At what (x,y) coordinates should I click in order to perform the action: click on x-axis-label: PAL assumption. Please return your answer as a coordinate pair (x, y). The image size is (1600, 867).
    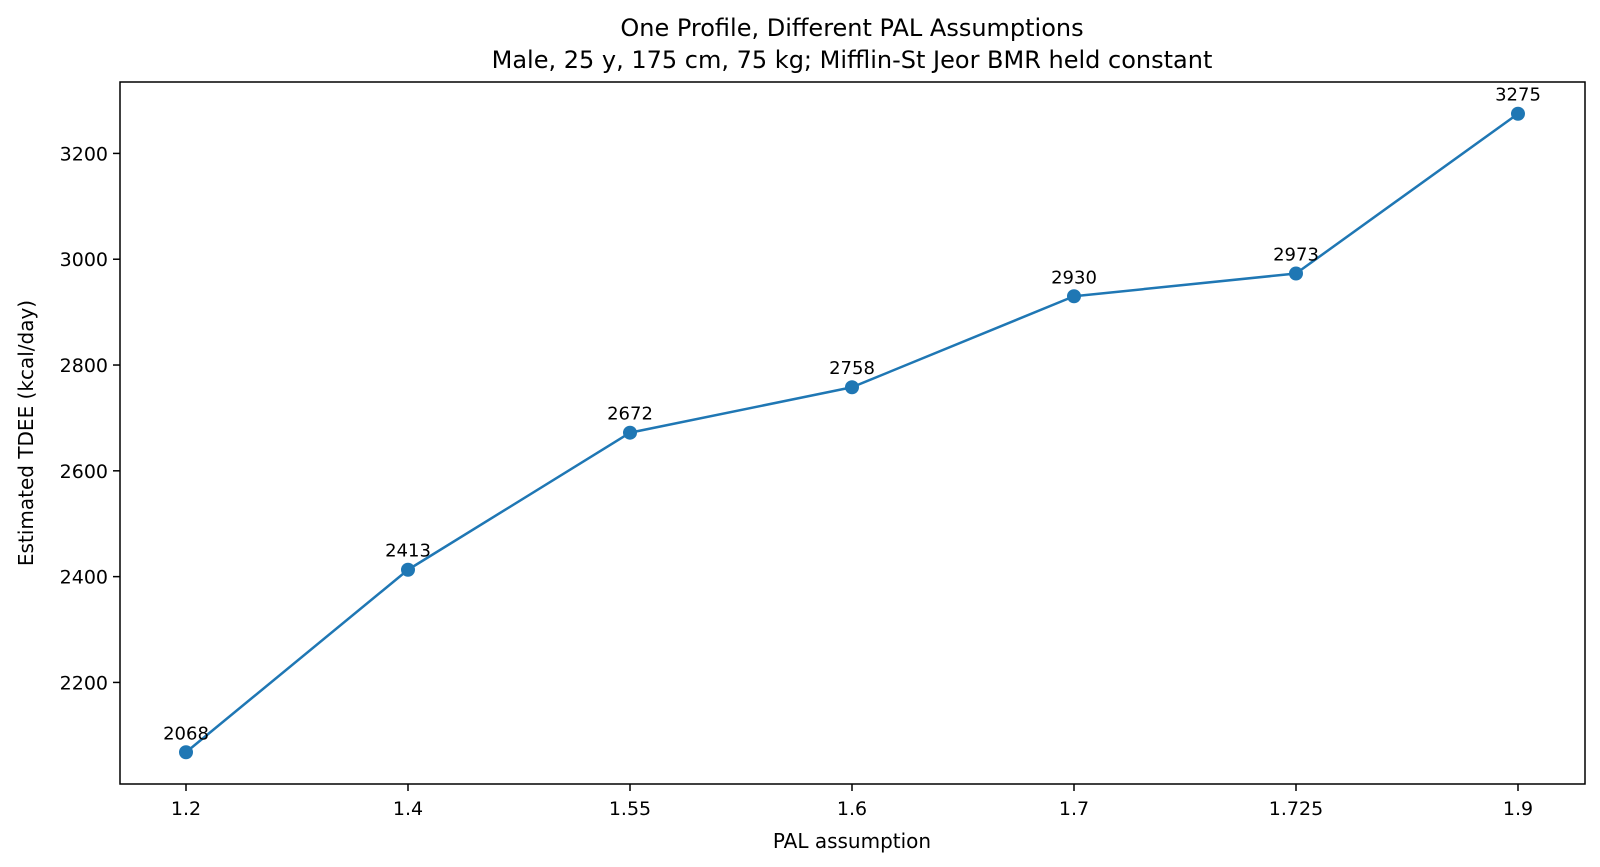
    Looking at the image, I should click on (852, 841).